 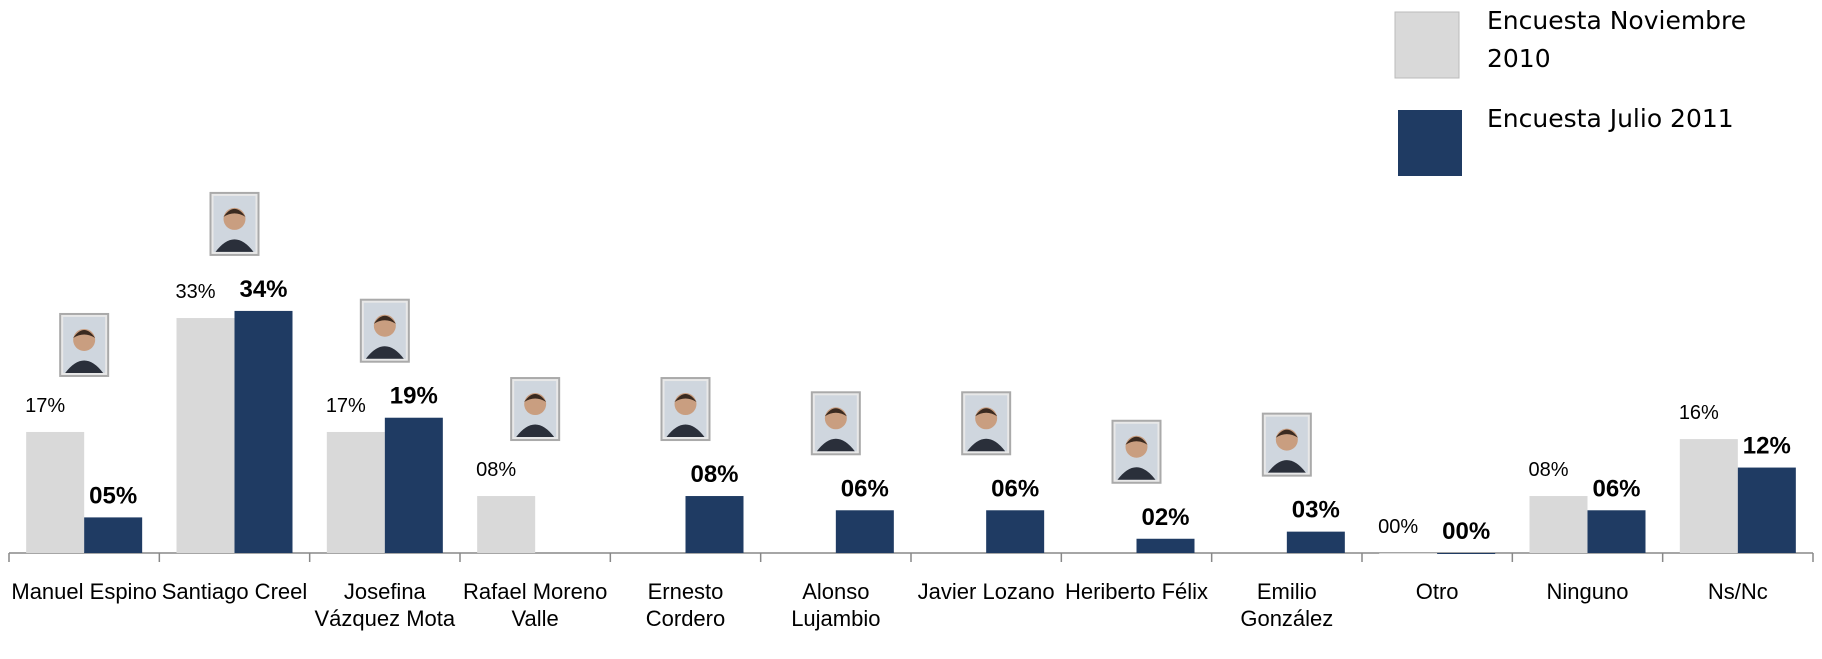 I want to click on x-tick-label: Santiago Creel, so click(x=234, y=591).